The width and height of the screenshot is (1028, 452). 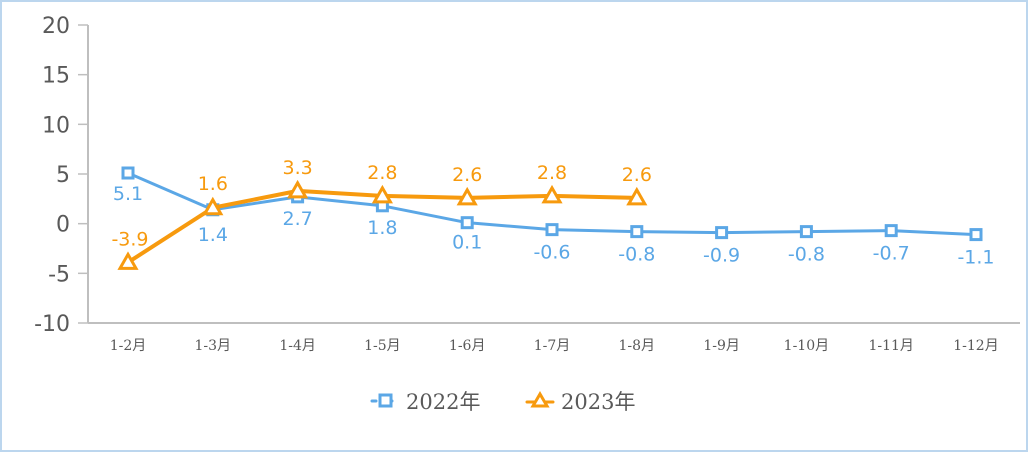 What do you see at coordinates (382, 228) in the screenshot?
I see `data-label: 1.8` at bounding box center [382, 228].